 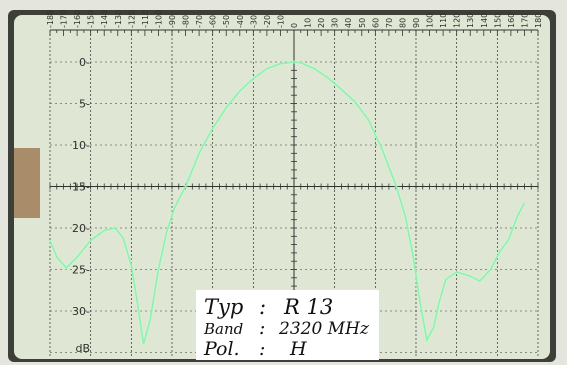 What do you see at coordinates (158, 19) in the screenshot?
I see `angle-label: -100` at bounding box center [158, 19].